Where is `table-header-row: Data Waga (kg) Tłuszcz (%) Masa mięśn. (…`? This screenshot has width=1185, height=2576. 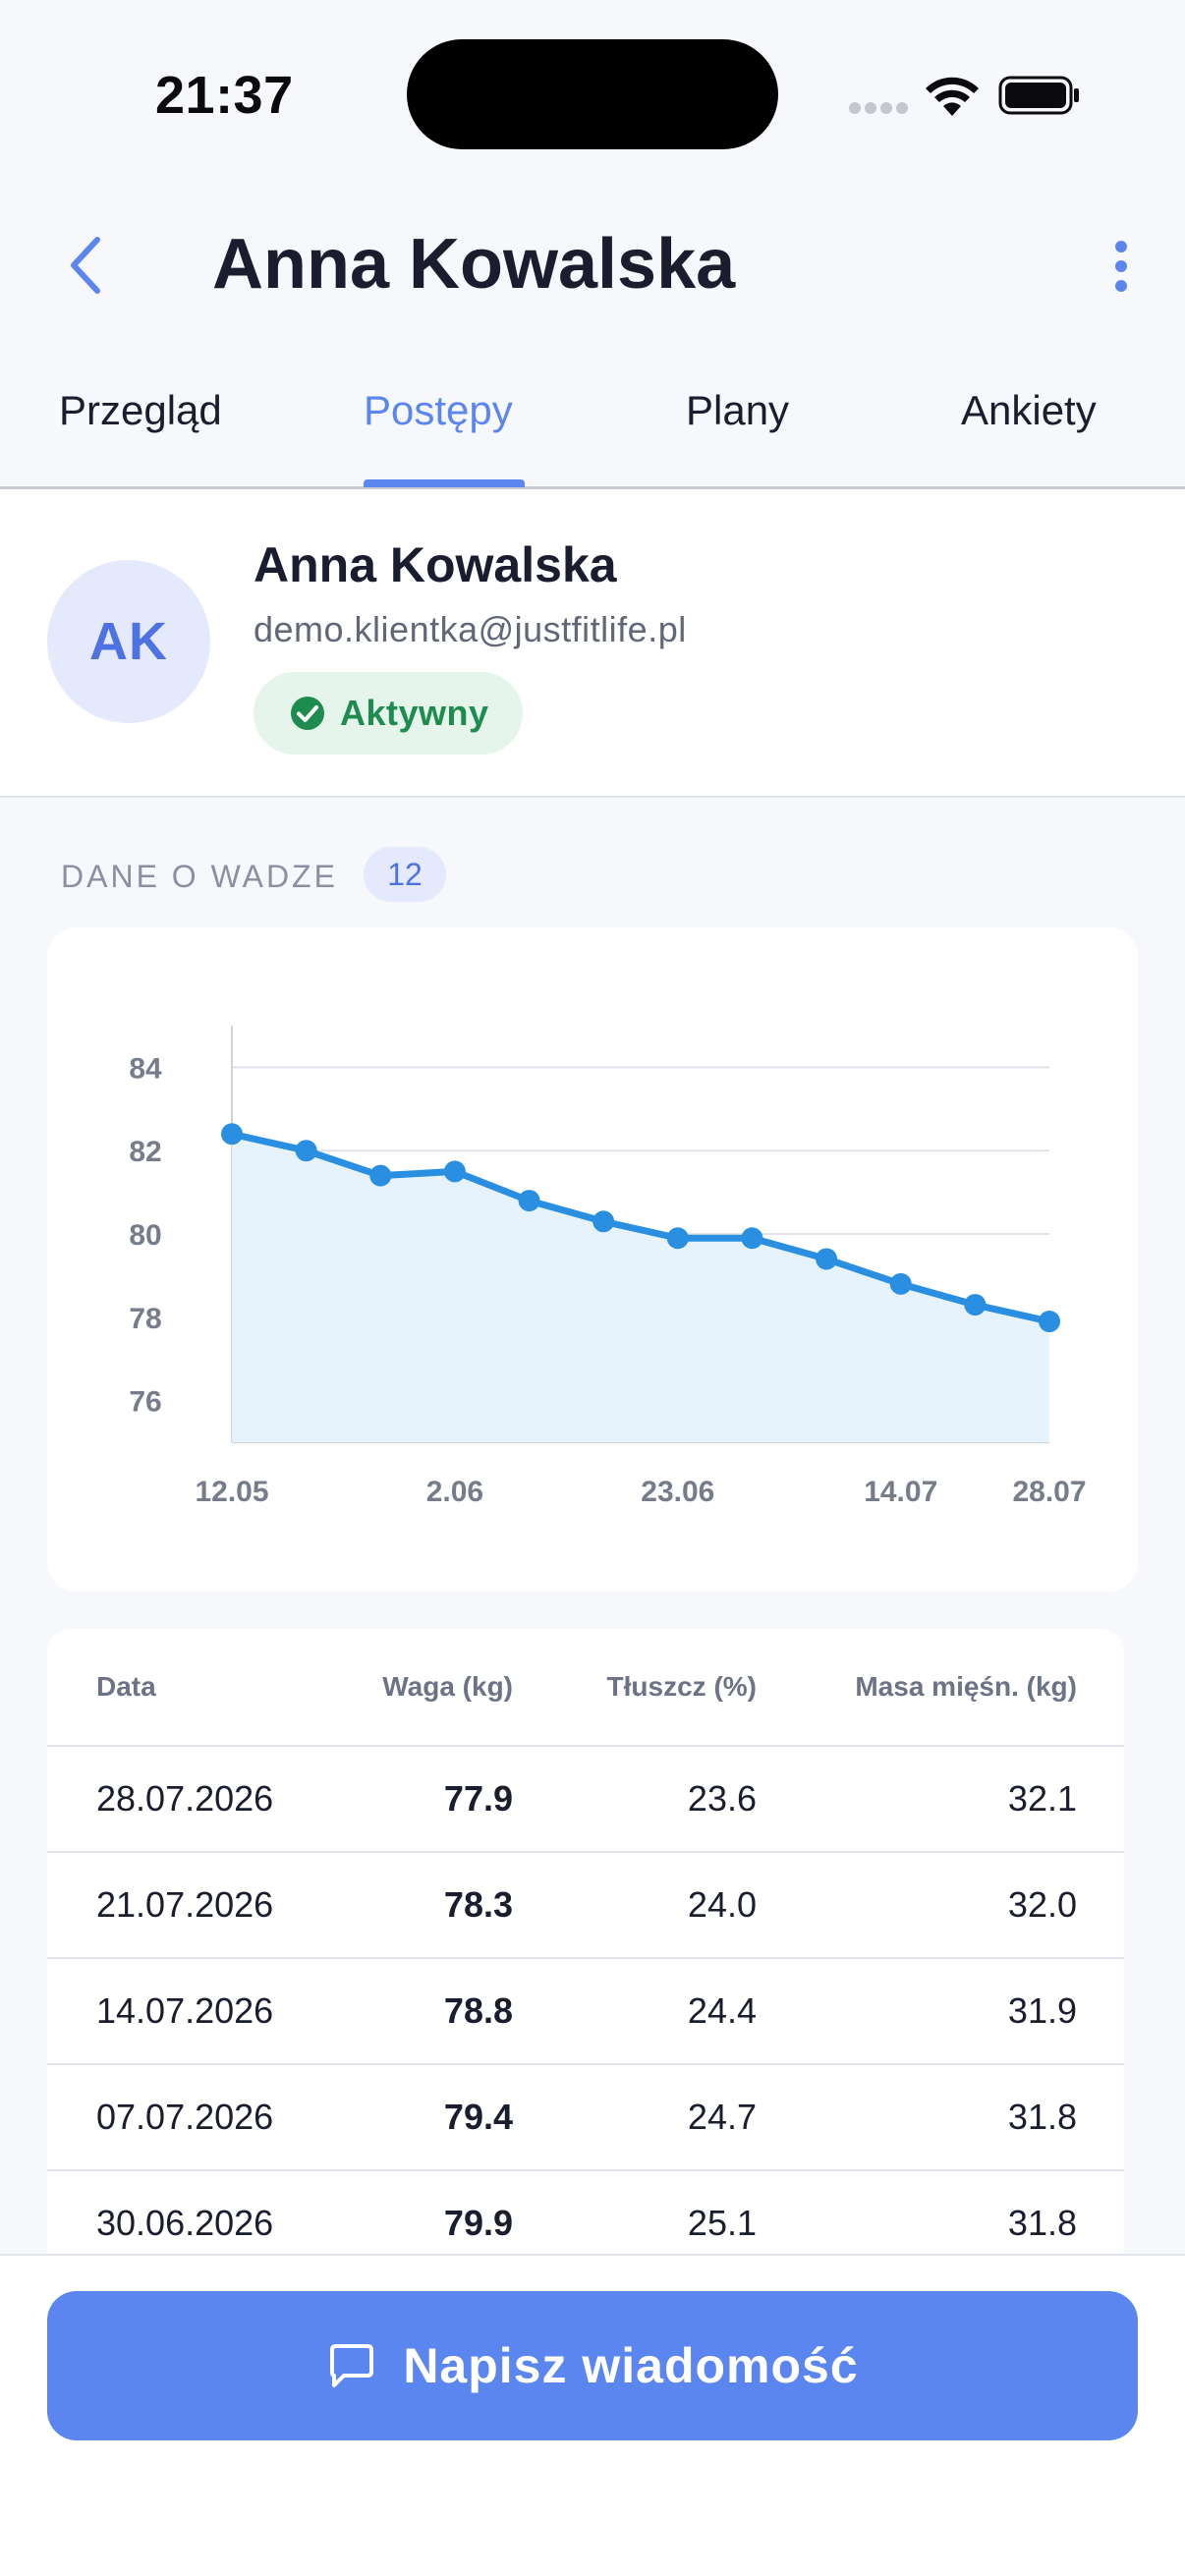
table-header-row: Data Waga (kg) Tłuszcz (%) Masa mięśn. (… is located at coordinates (586, 1688).